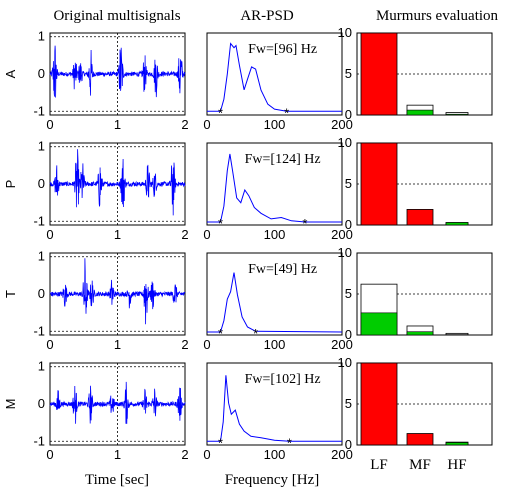 The width and height of the screenshot is (529, 492). I want to click on fw-label: Fw=[102] Hz, so click(283, 379).